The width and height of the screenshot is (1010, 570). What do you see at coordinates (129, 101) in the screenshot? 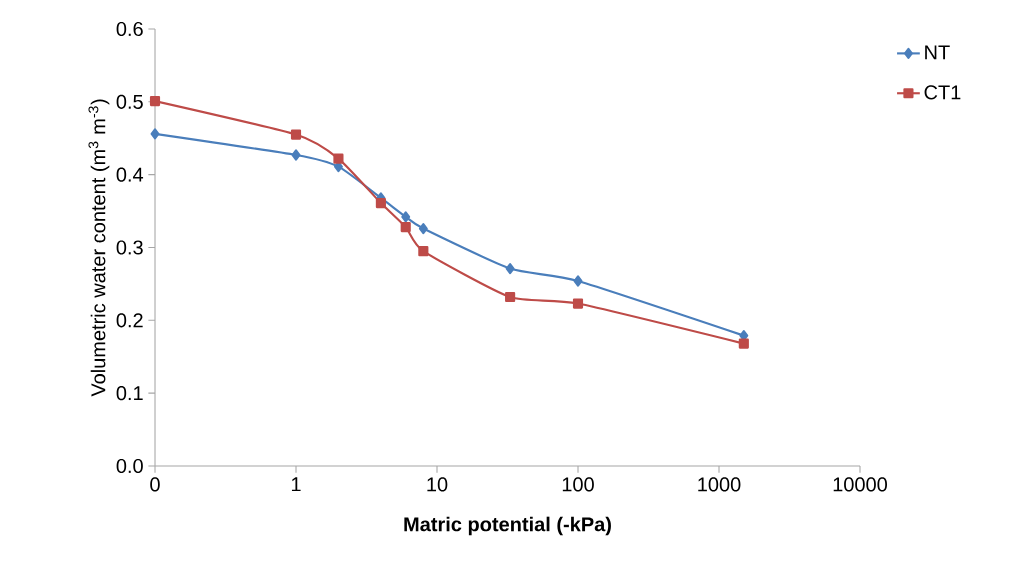
I see `y-tick-label: 0.5` at bounding box center [129, 101].